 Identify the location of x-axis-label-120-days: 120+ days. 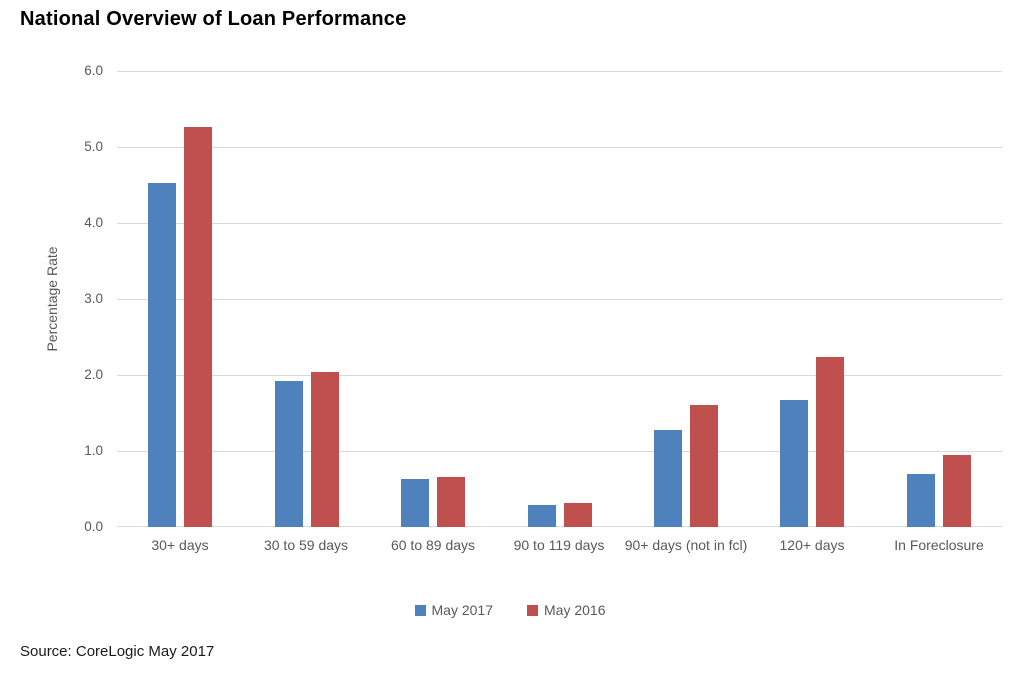
(812, 545).